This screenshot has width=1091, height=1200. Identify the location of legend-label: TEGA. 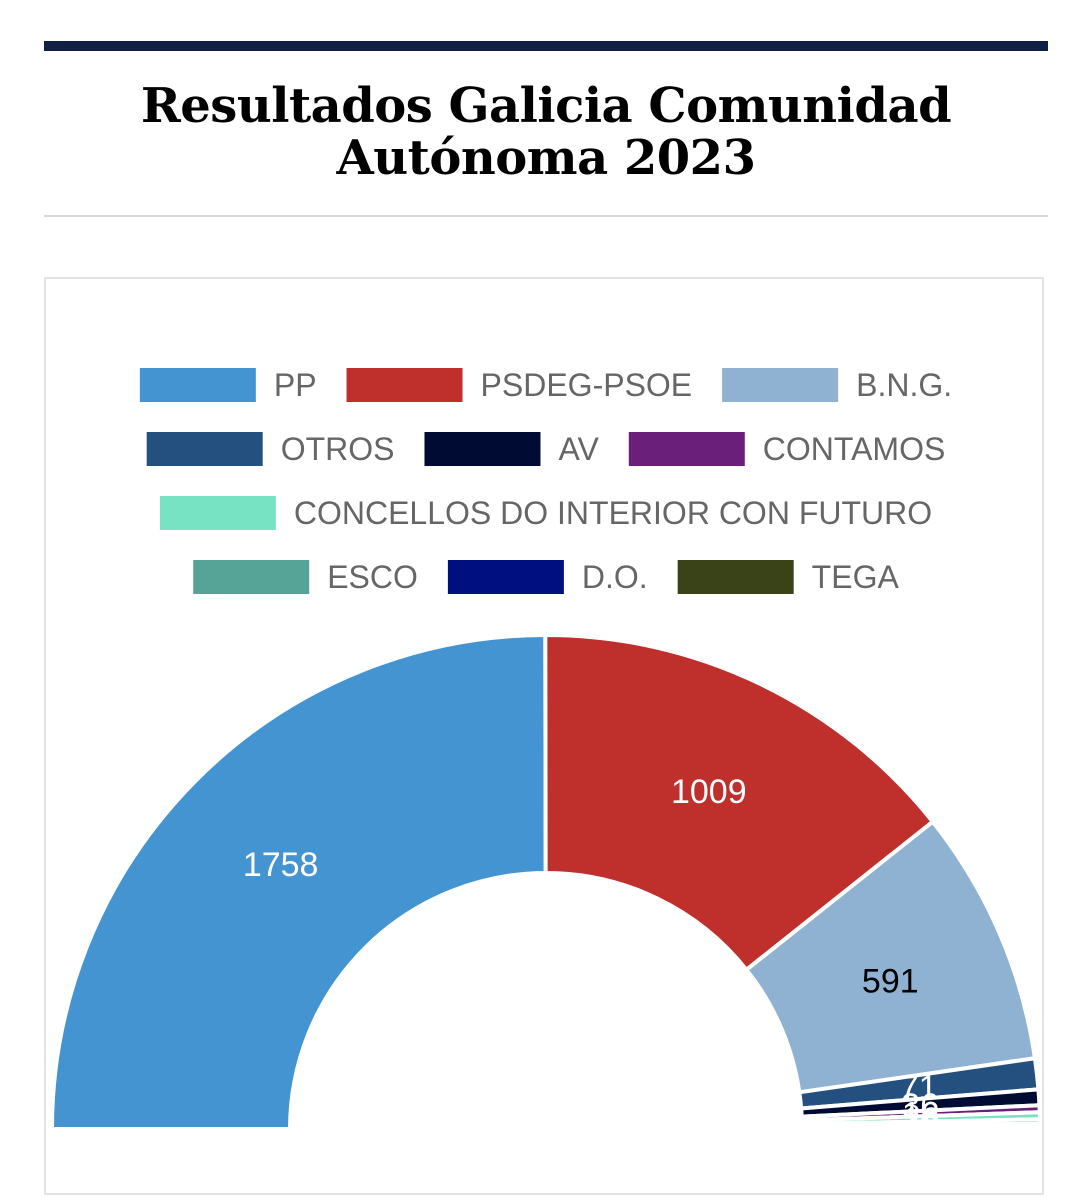
(856, 577).